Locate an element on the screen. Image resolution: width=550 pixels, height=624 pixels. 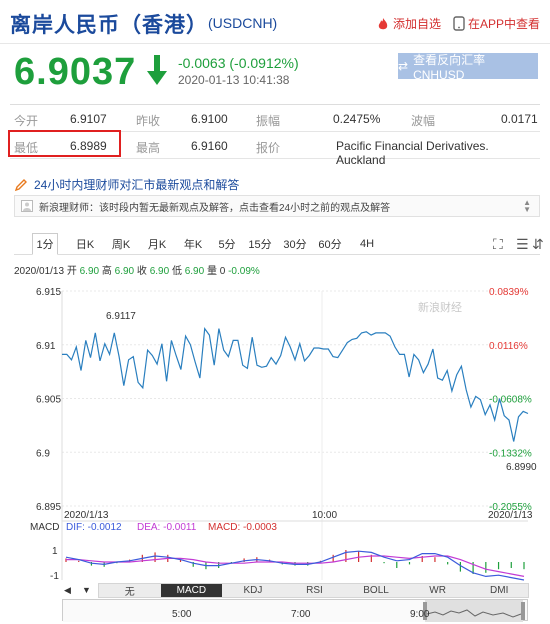
view-in-app-button: 在APP中查看 is located at coordinates (496, 23).